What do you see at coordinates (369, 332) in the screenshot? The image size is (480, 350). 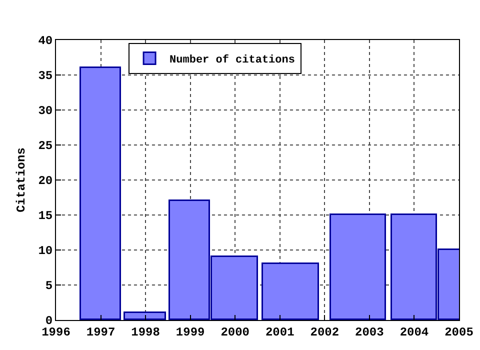 I see `x-tick-label: 2003` at bounding box center [369, 332].